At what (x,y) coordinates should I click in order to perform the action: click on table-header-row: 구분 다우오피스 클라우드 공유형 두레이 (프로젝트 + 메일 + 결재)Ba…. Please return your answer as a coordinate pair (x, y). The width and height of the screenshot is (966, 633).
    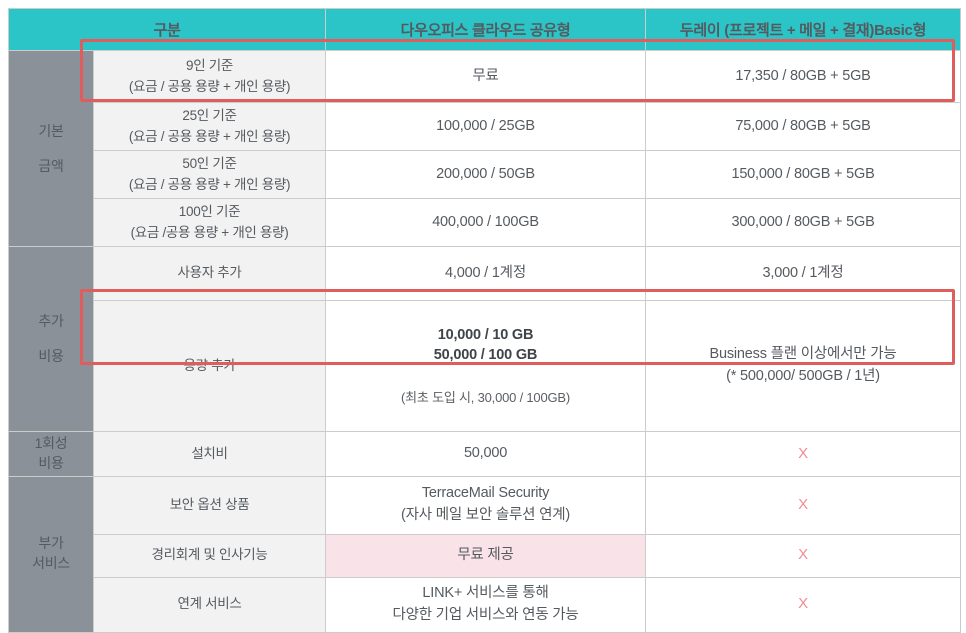
    Looking at the image, I should click on (484, 29).